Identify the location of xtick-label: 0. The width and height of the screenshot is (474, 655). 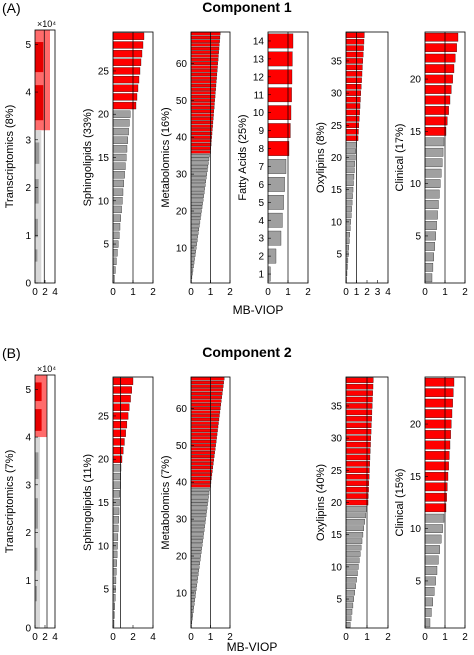
(425, 637).